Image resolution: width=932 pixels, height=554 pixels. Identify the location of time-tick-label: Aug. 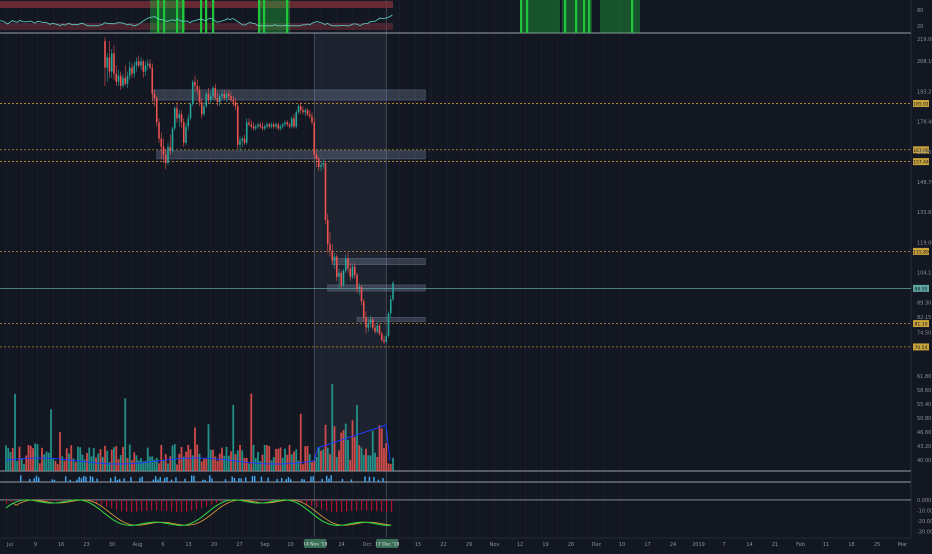
(138, 545).